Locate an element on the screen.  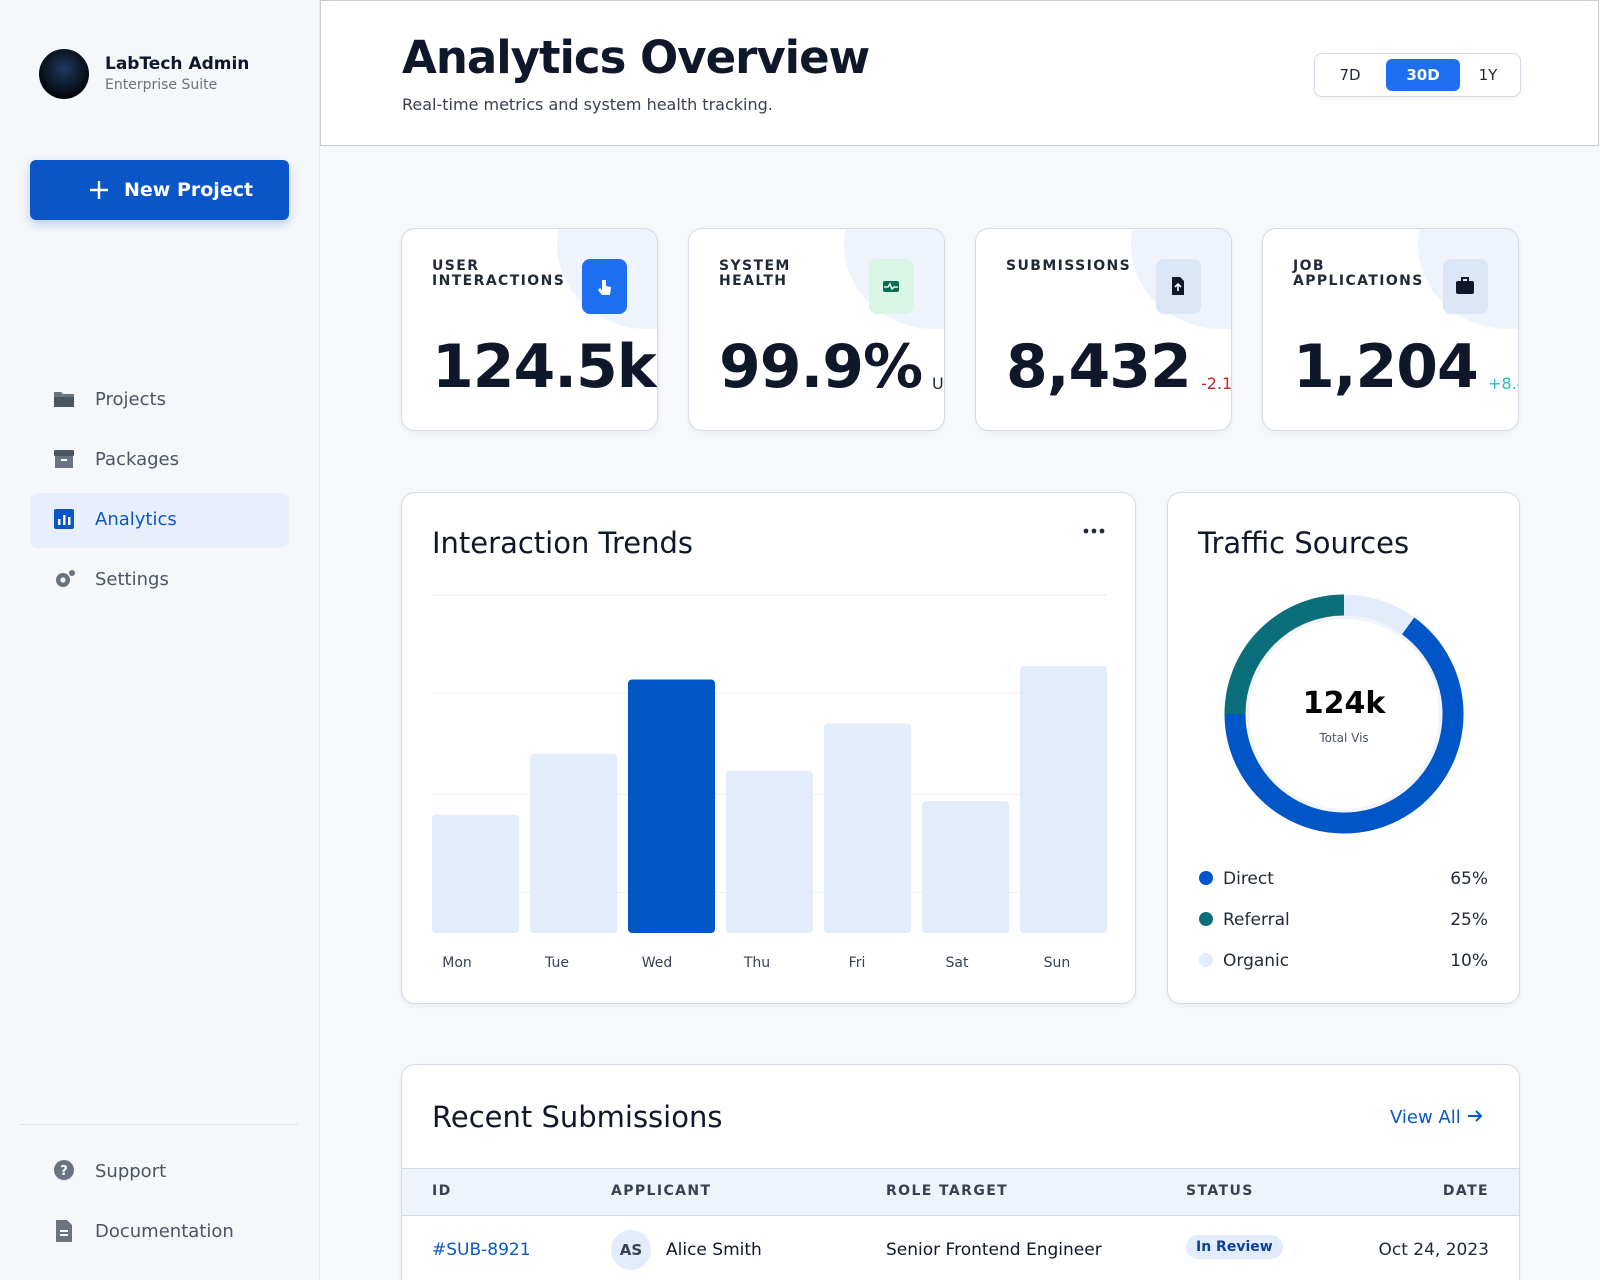
center-label: Total Vis is located at coordinates (1343, 738).